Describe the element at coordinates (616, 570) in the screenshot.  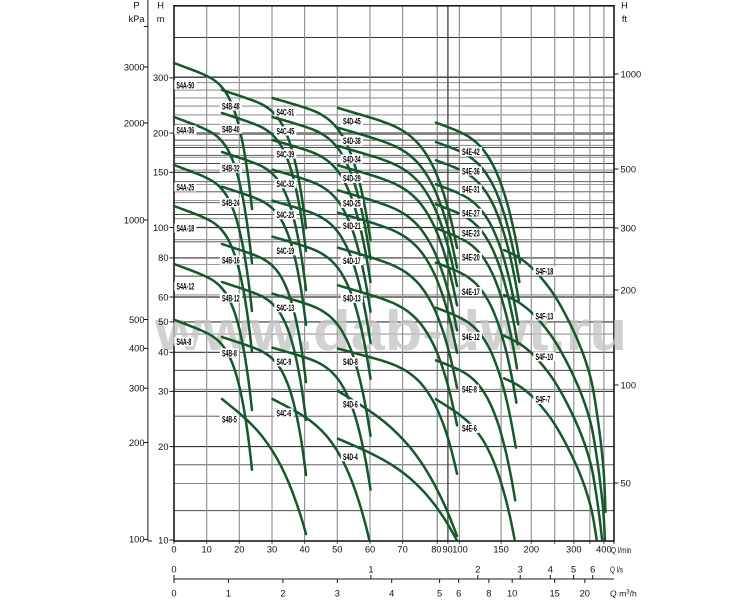
I see `svg-text: Q l/s` at that location.